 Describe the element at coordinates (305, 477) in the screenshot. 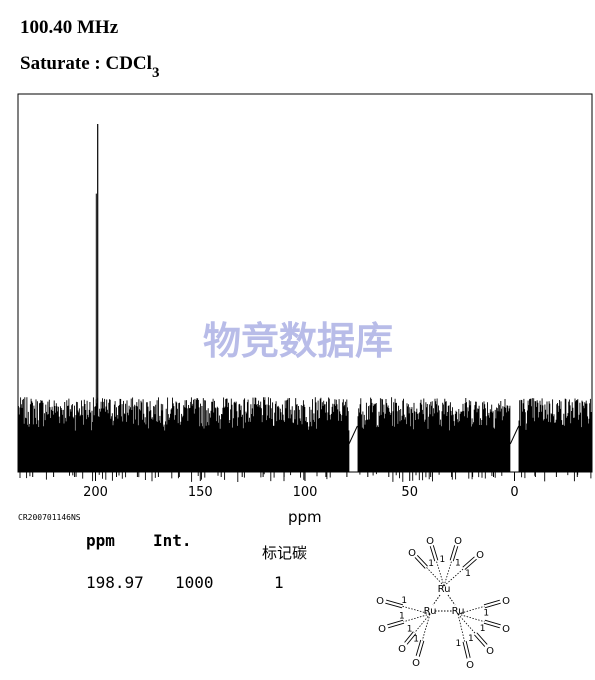

I see `noise-trace-lower` at that location.